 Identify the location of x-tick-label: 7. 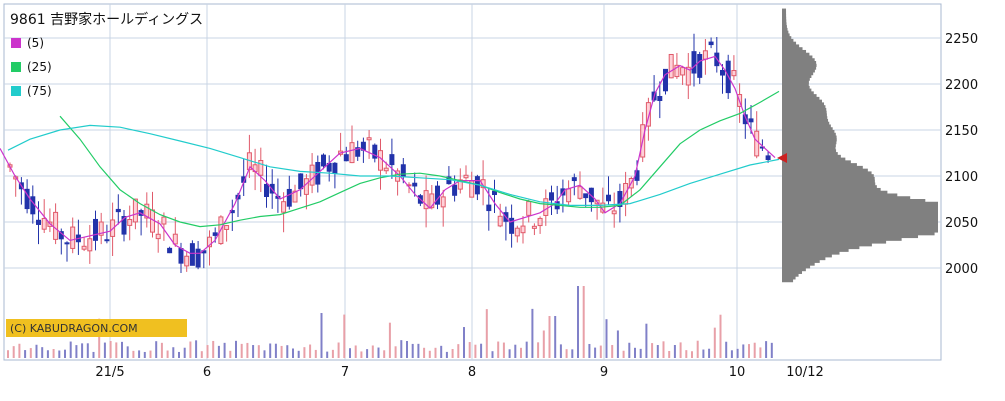
(345, 372).